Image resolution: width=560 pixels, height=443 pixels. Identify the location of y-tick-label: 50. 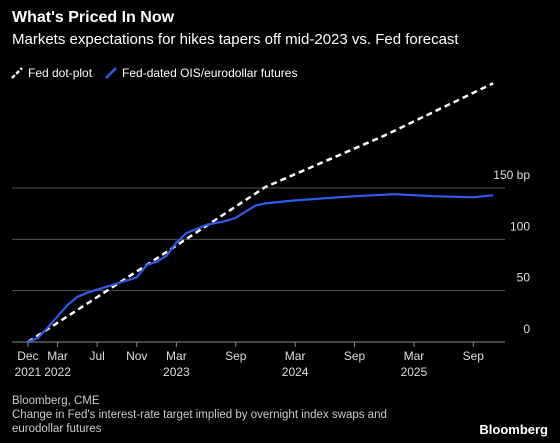
(524, 278).